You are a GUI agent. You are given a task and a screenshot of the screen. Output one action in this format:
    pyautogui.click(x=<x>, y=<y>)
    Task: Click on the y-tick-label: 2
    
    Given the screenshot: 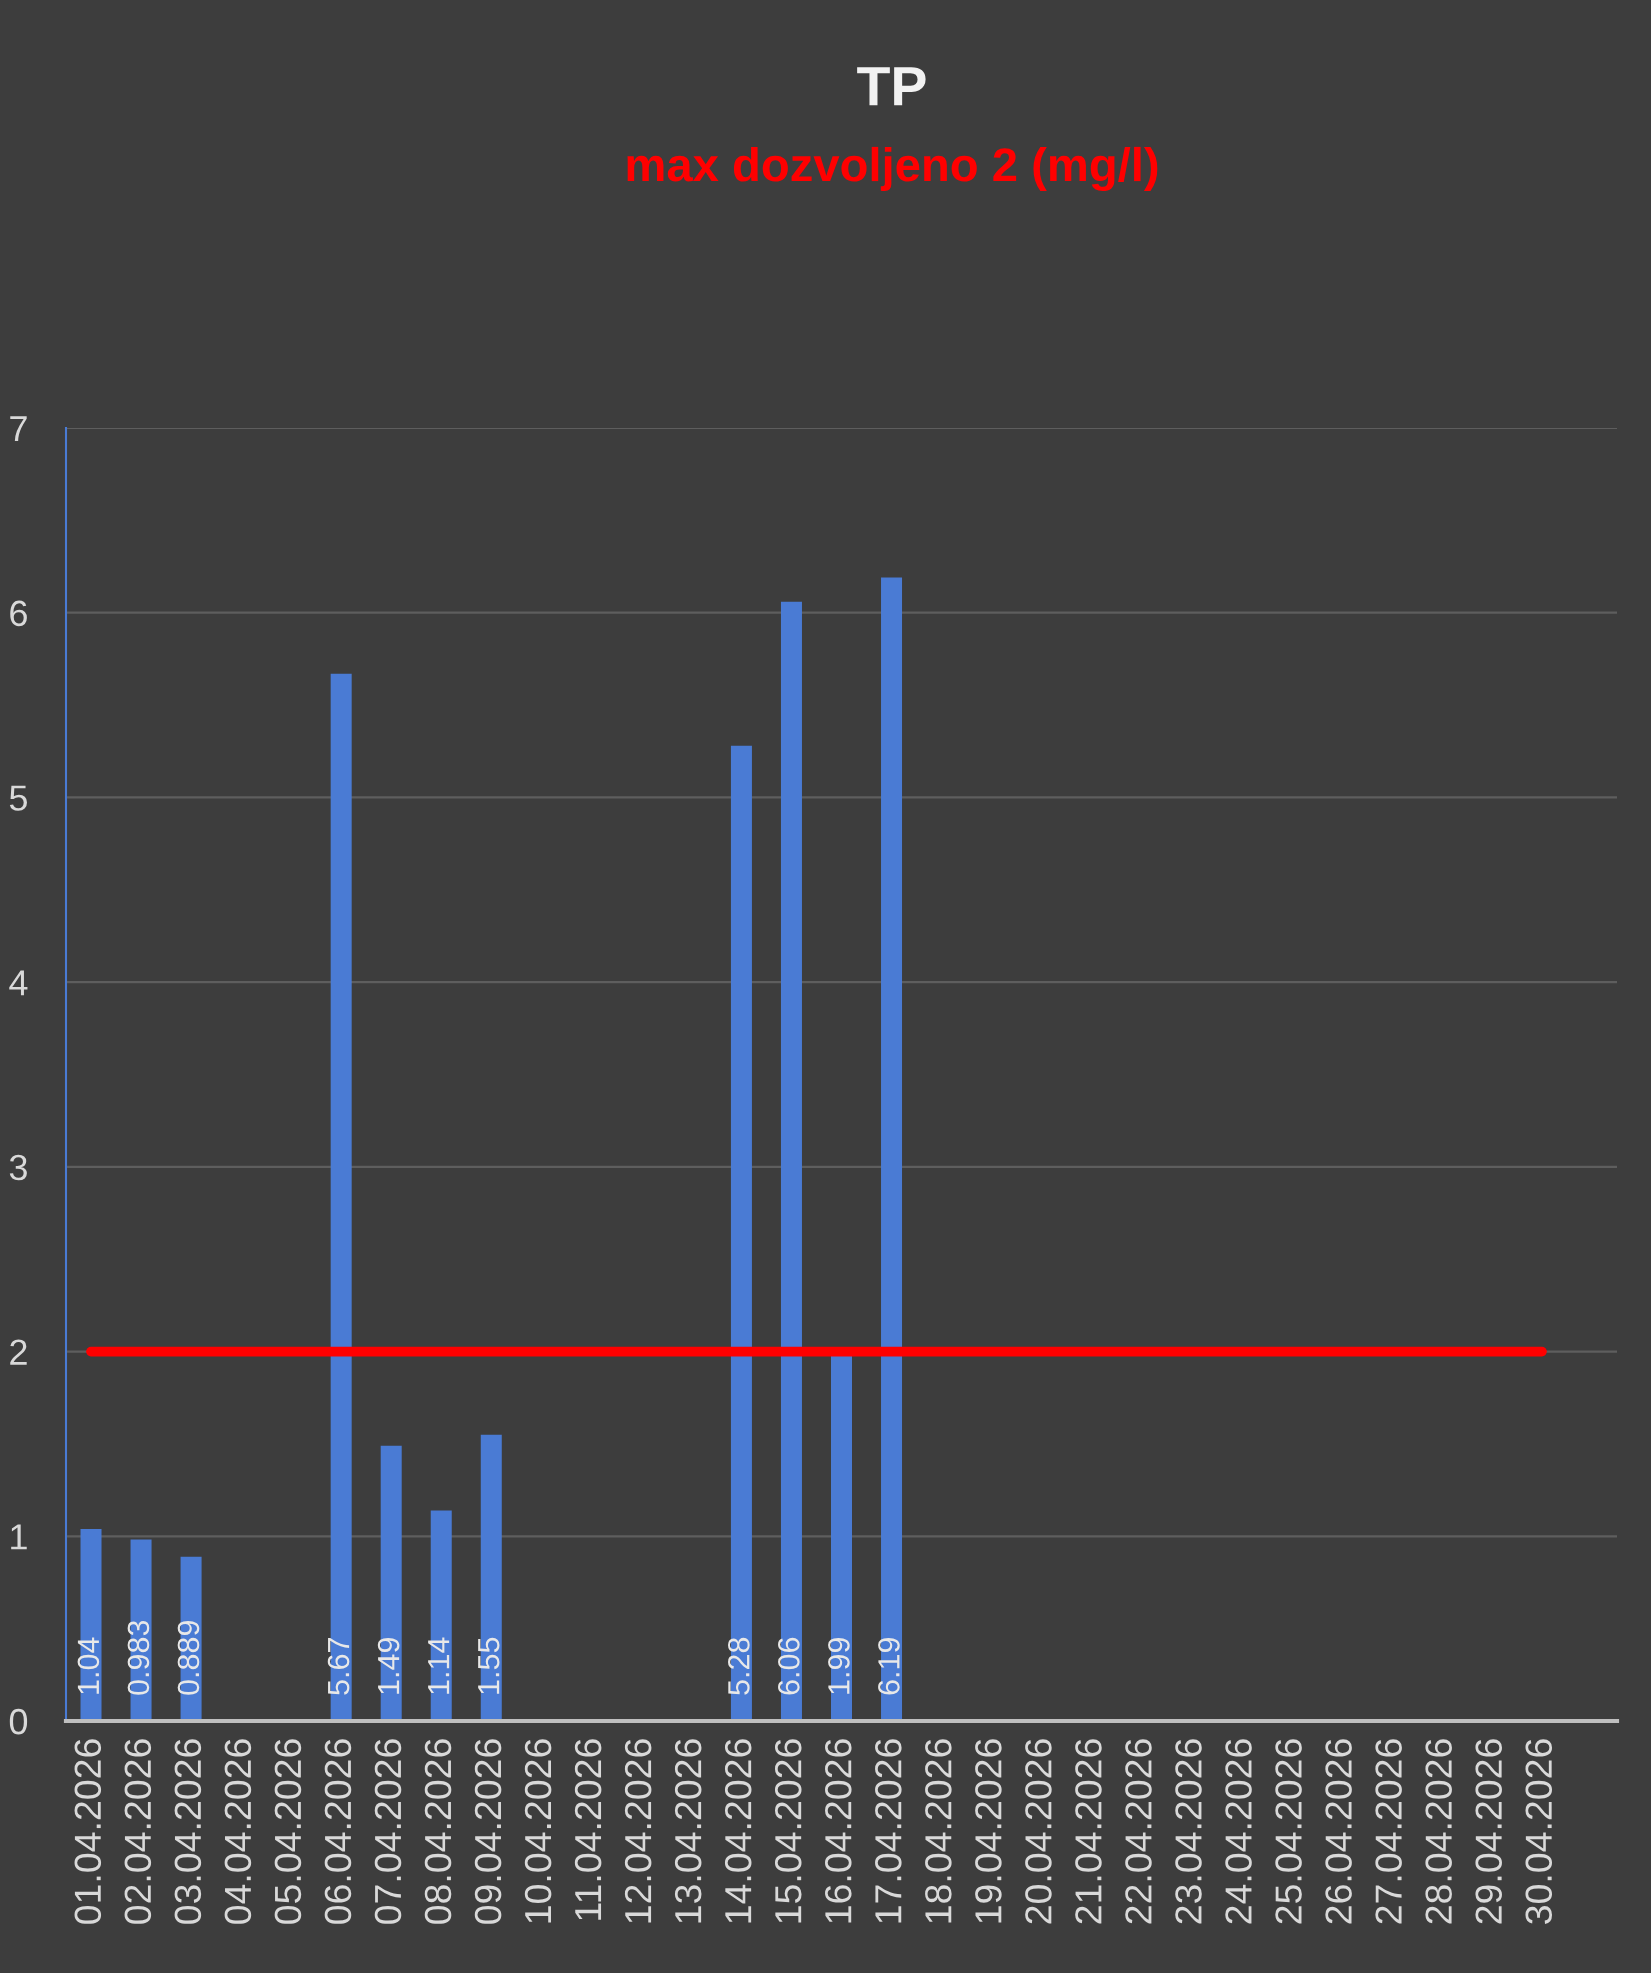 What is the action you would take?
    pyautogui.click(x=18, y=1352)
    